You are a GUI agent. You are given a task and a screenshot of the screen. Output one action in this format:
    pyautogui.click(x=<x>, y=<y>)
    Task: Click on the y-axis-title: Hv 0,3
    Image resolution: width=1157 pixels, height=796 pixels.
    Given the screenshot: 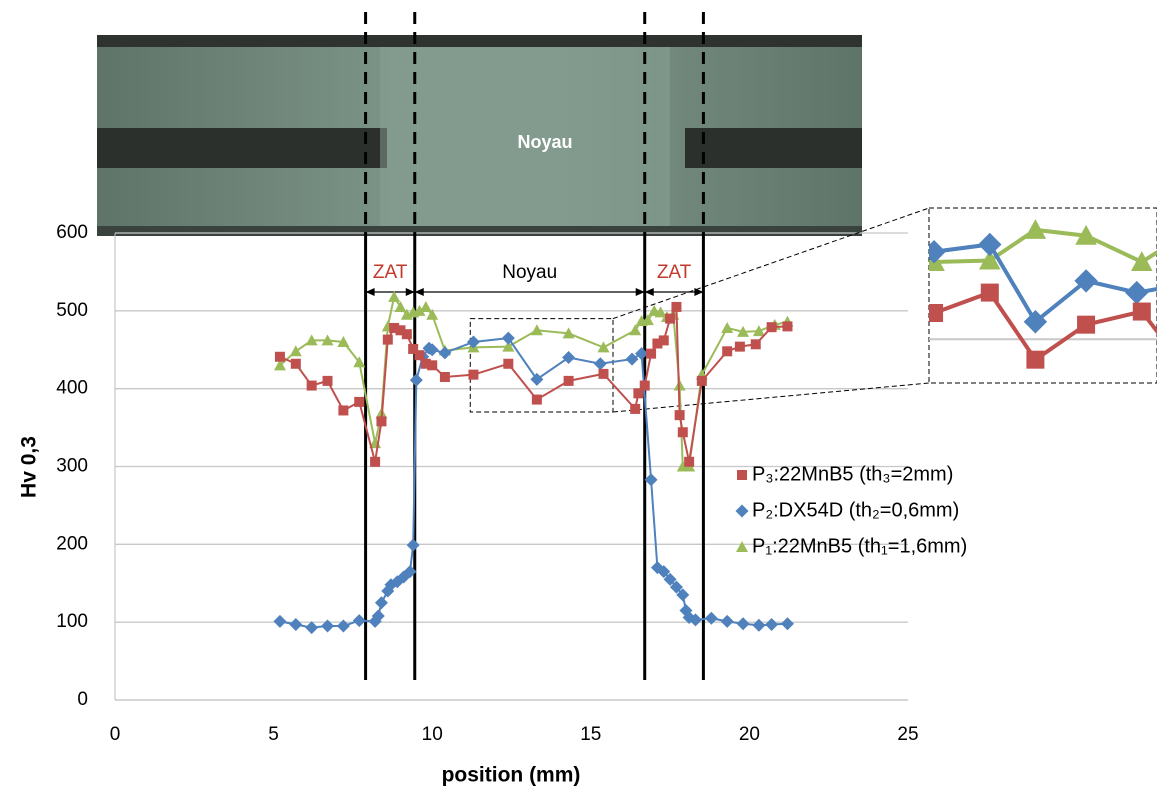 What is the action you would take?
    pyautogui.click(x=29, y=467)
    